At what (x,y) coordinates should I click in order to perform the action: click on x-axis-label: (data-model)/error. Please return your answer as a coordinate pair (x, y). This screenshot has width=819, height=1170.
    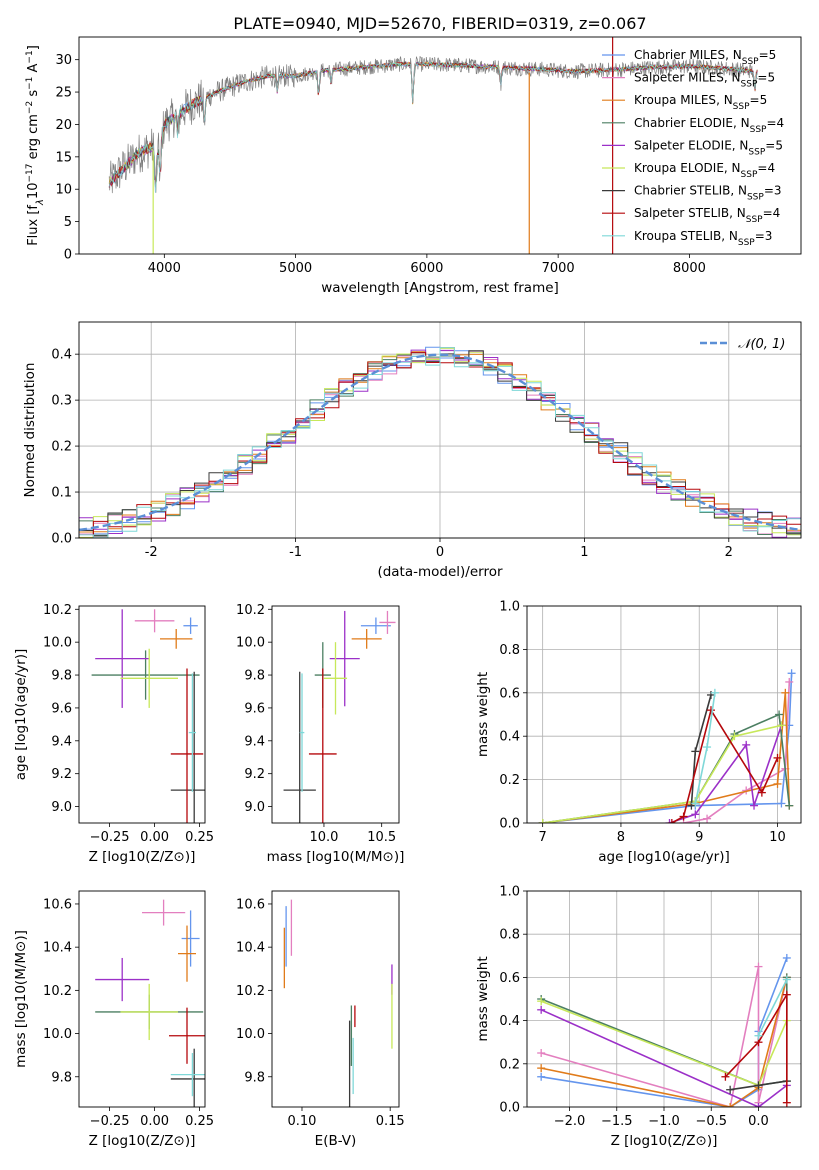
    Looking at the image, I should click on (440, 572).